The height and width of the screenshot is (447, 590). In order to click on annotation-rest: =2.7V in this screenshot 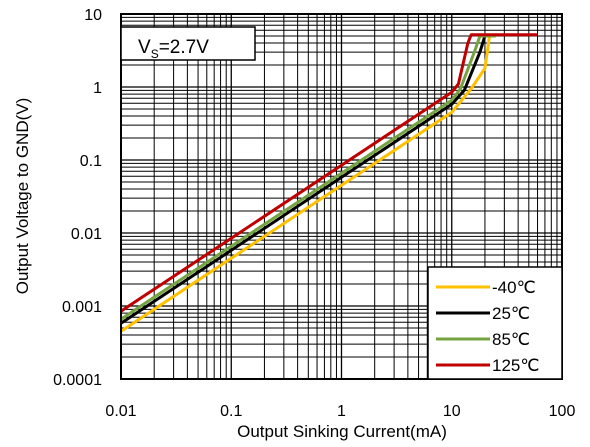, I will do `click(184, 47)`.